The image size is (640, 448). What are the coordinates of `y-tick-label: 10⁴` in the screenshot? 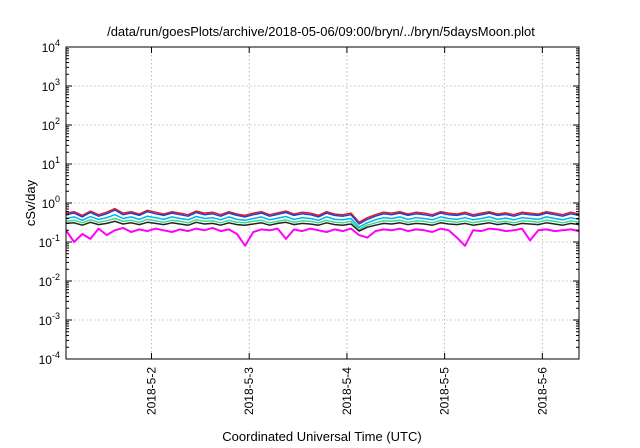 It's located at (51, 46).